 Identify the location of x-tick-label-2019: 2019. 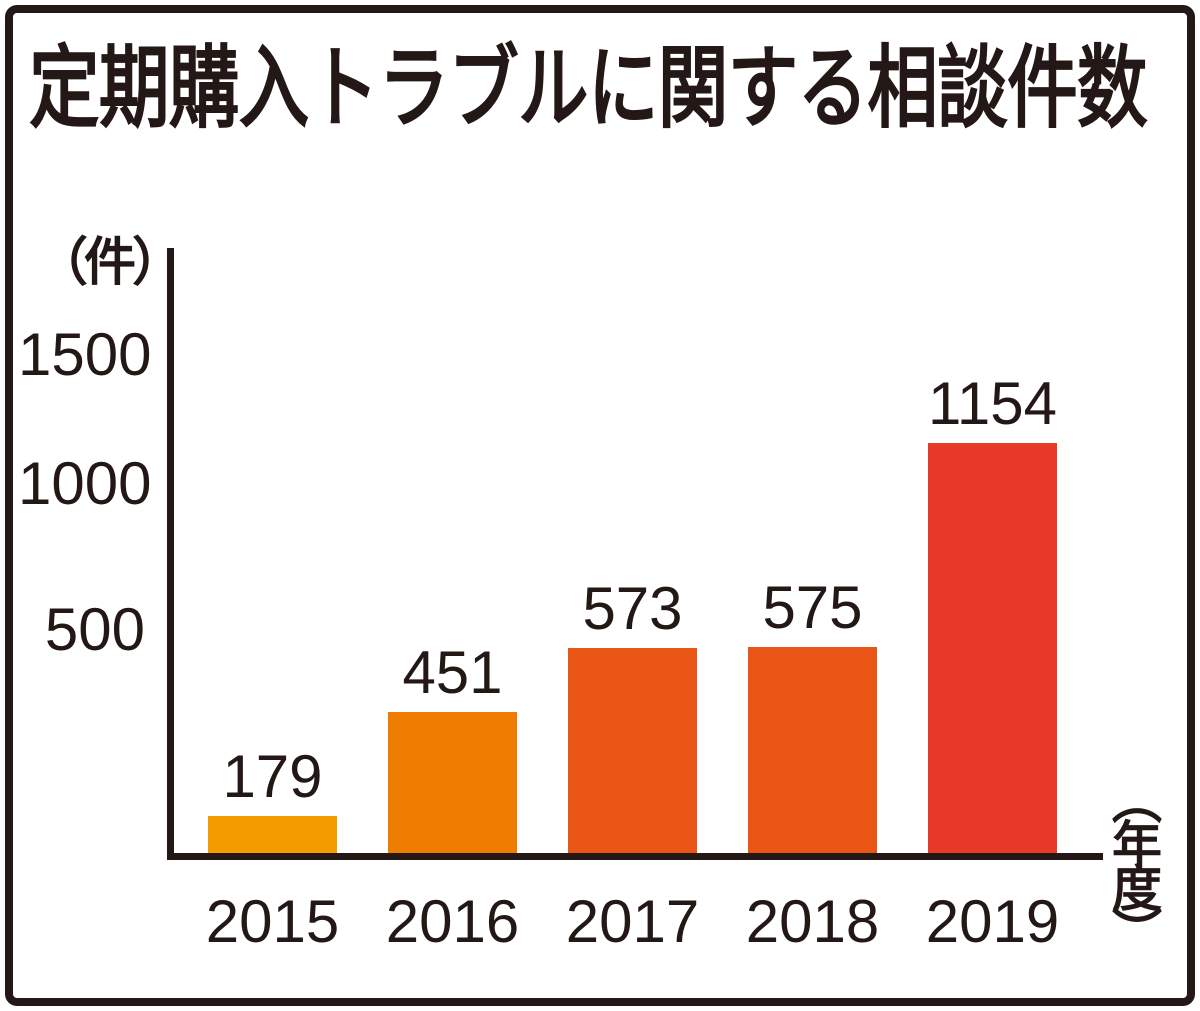
(992, 921).